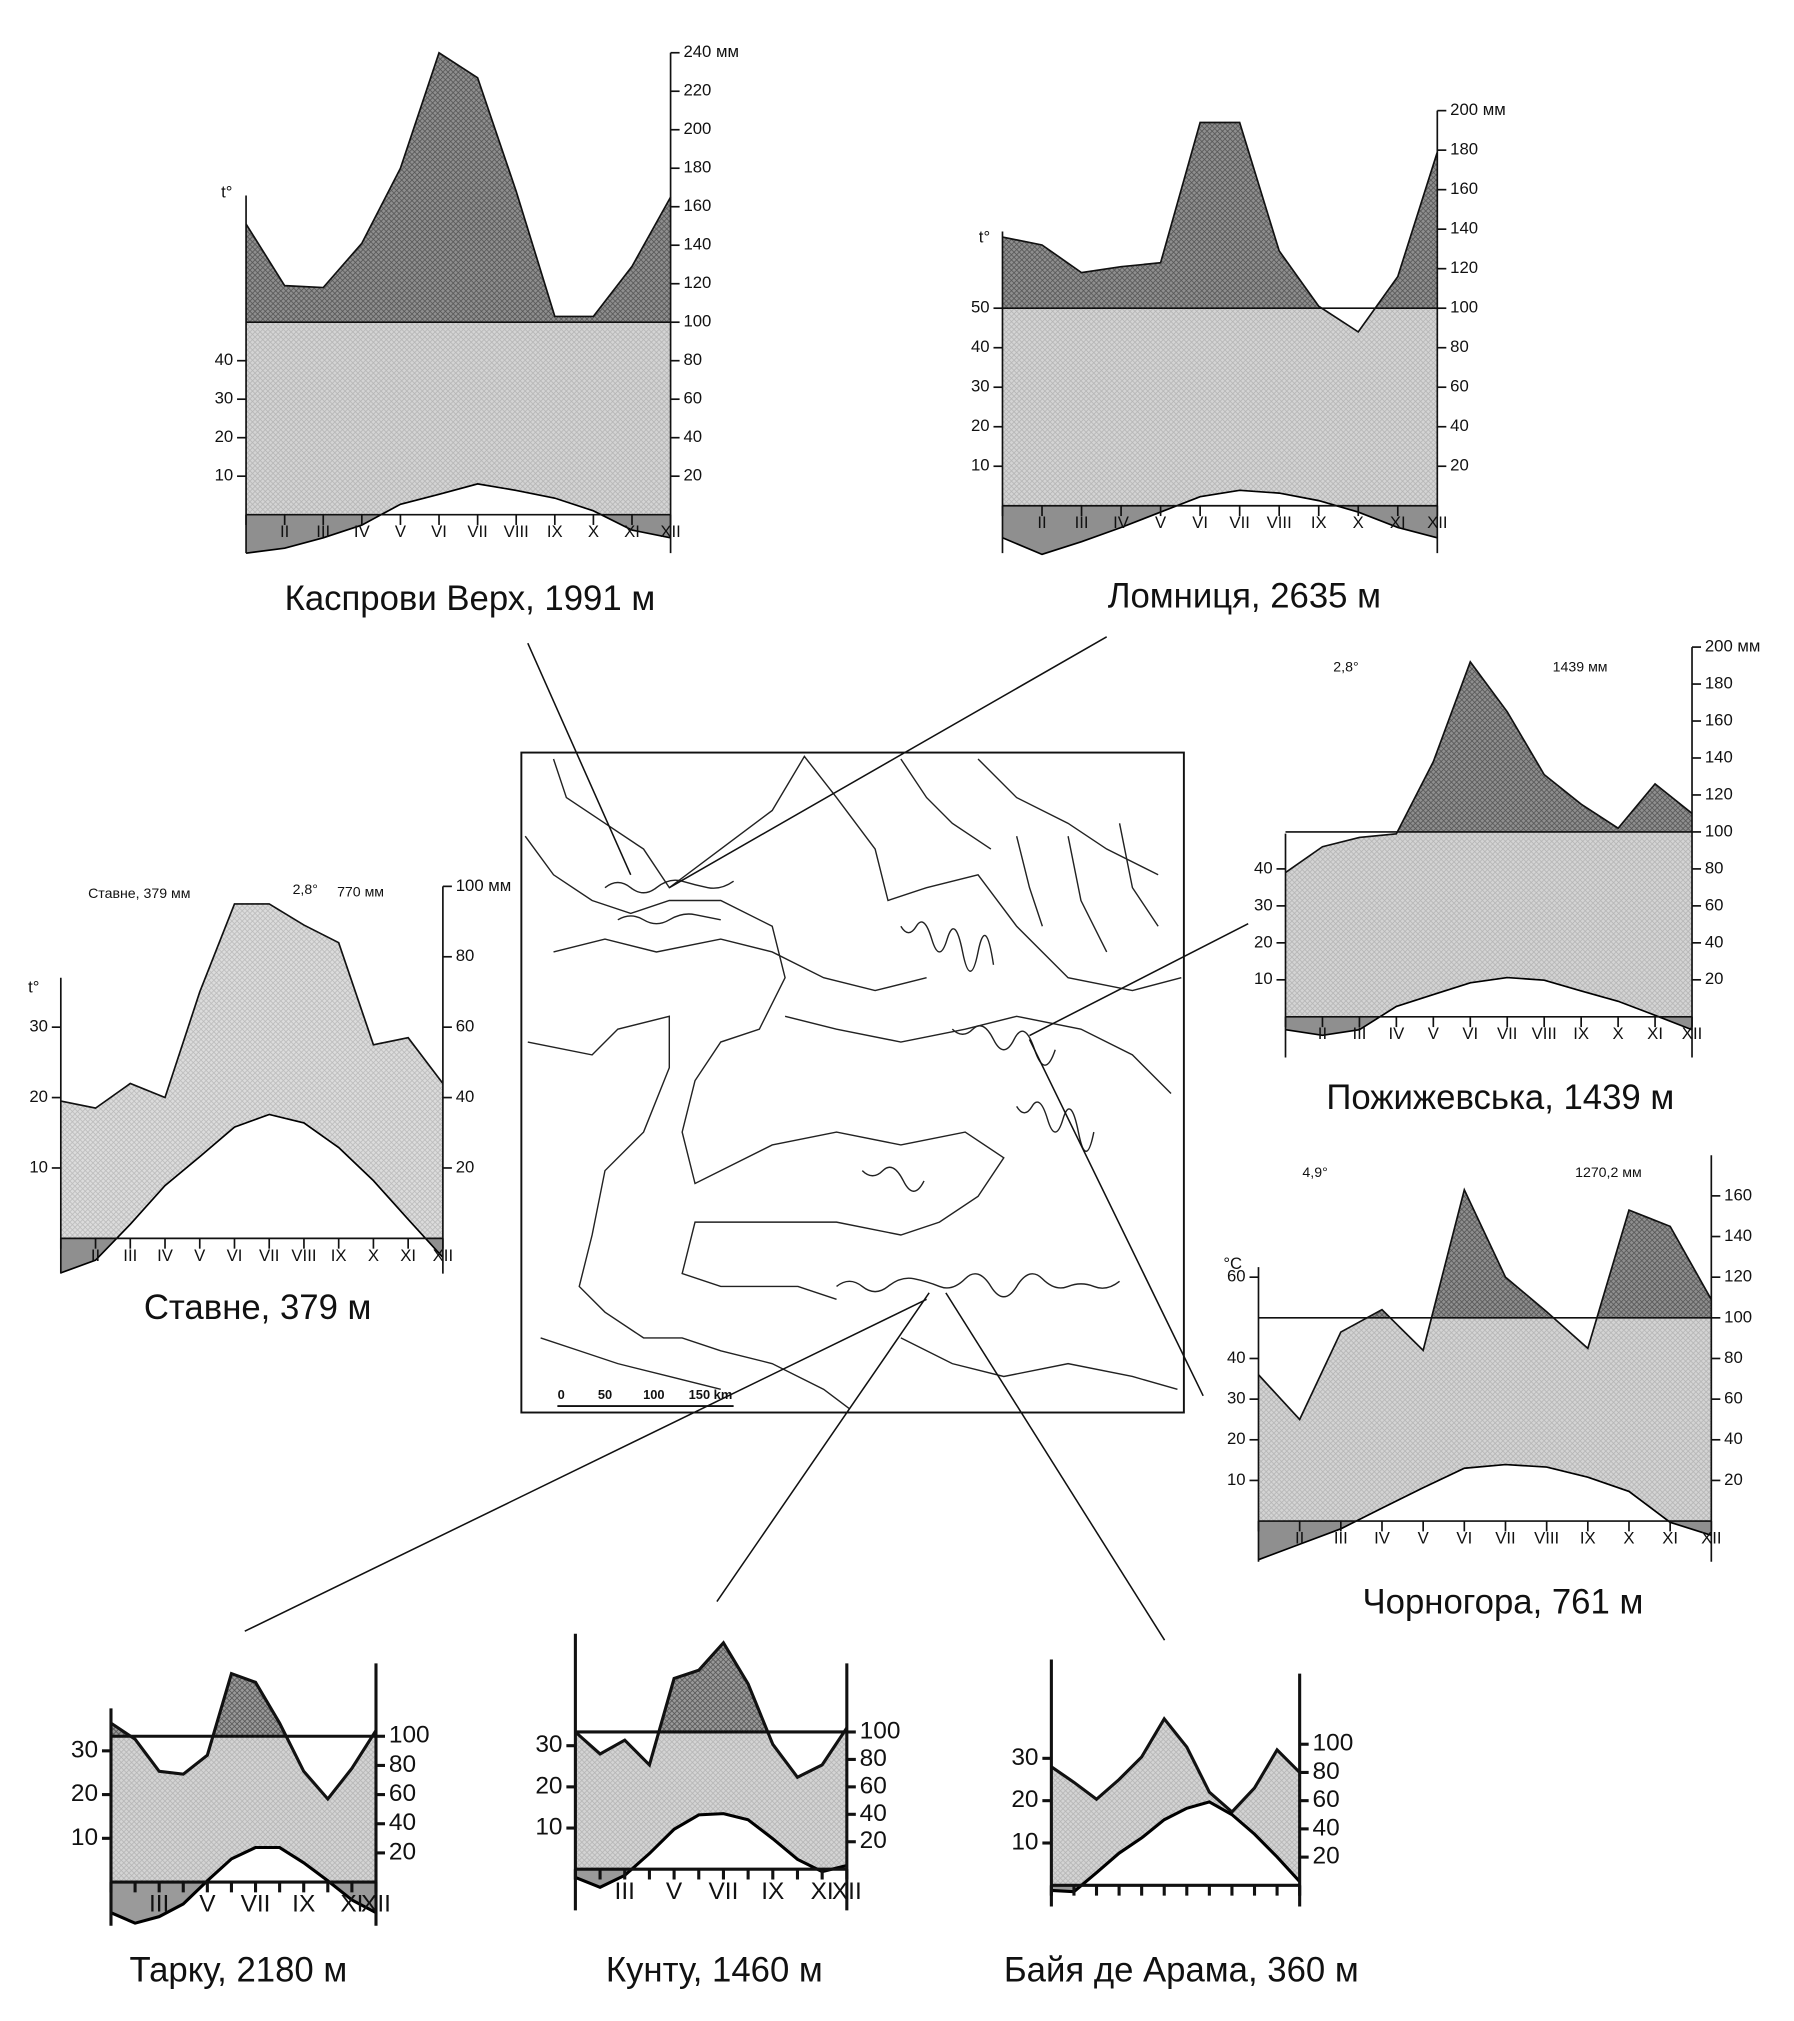  What do you see at coordinates (862, 1088) in the screenshot?
I see `map-mountains` at bounding box center [862, 1088].